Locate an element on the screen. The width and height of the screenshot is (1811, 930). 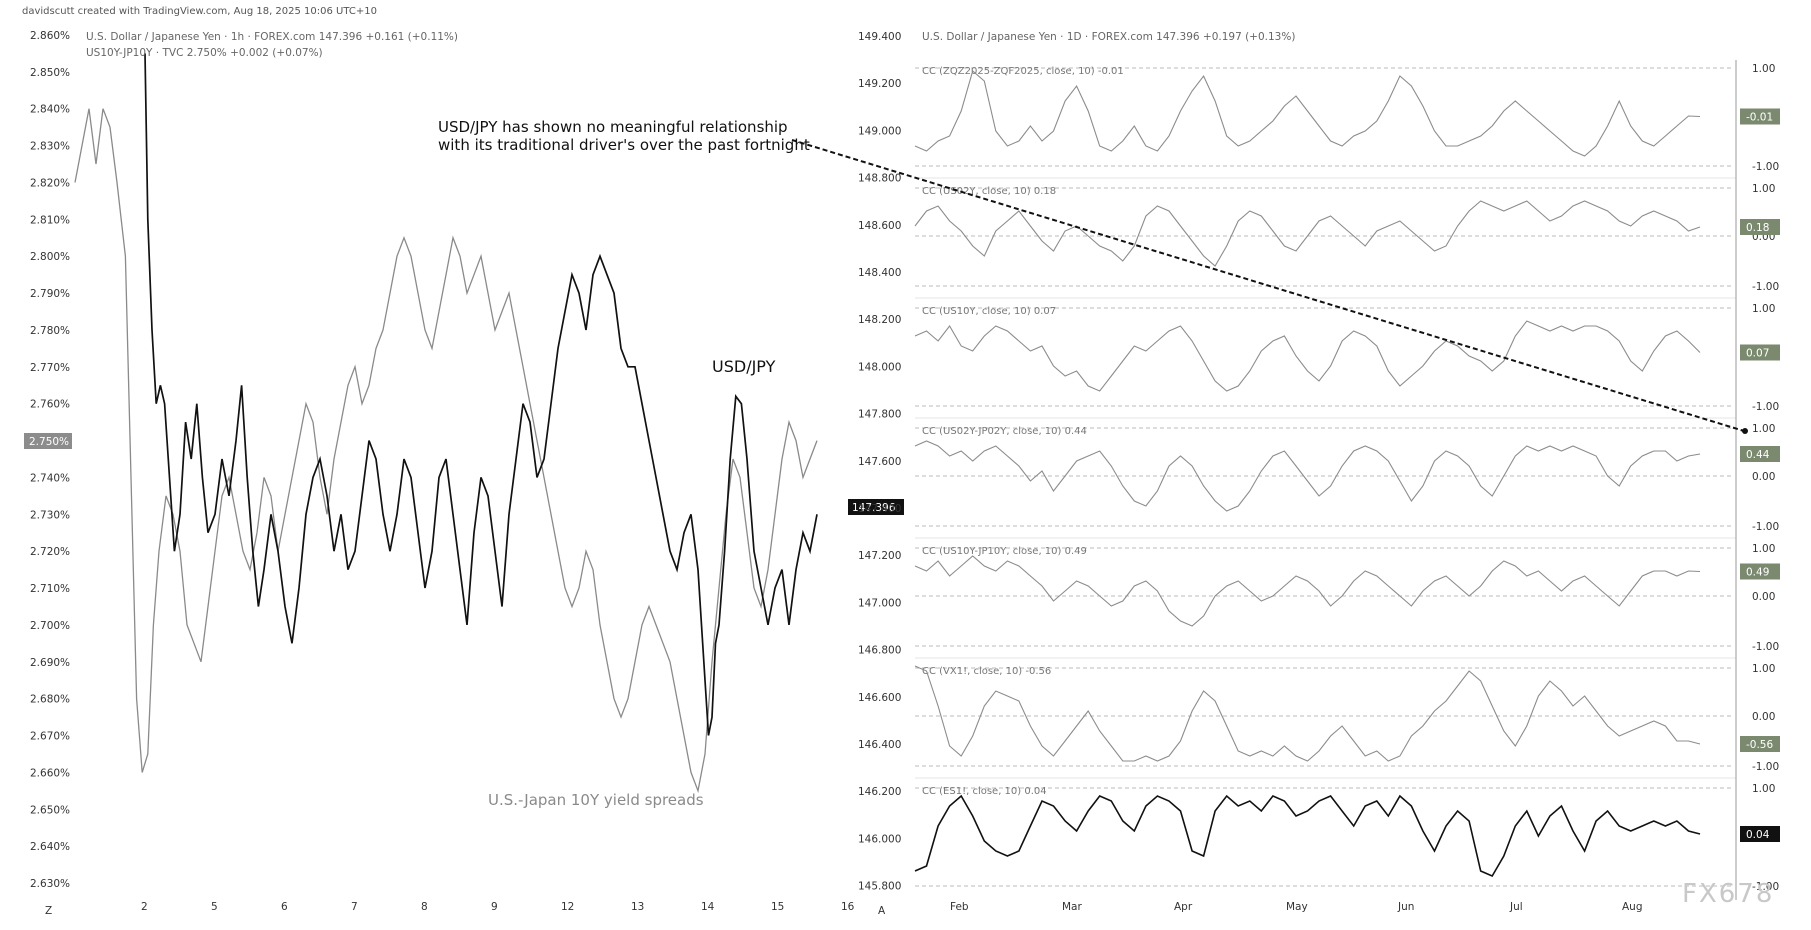
spread-badge: 2.750% is located at coordinates (48, 441).